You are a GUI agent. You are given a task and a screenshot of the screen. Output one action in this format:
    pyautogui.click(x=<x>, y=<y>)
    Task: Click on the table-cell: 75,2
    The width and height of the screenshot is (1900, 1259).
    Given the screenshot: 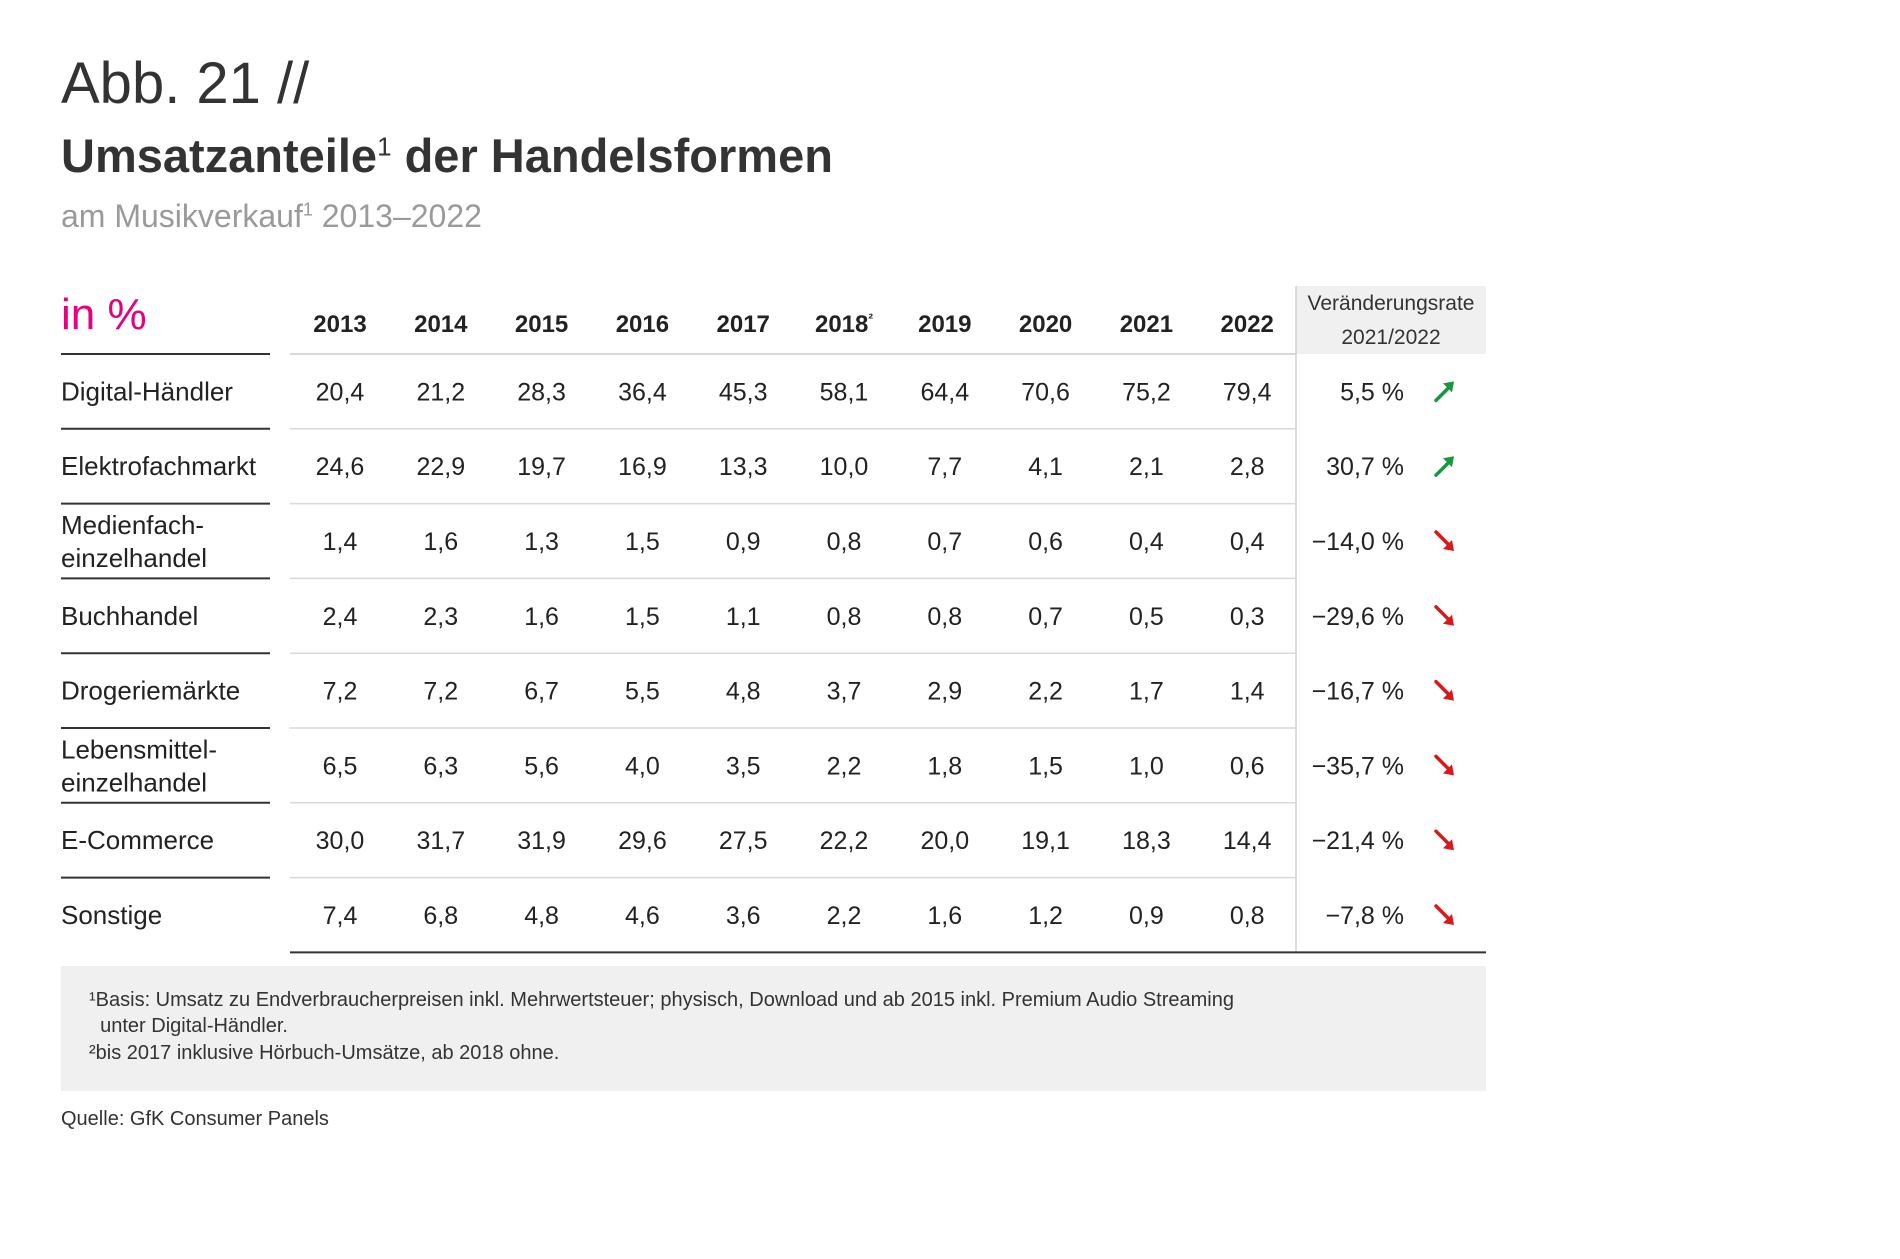 What is the action you would take?
    pyautogui.click(x=1146, y=392)
    